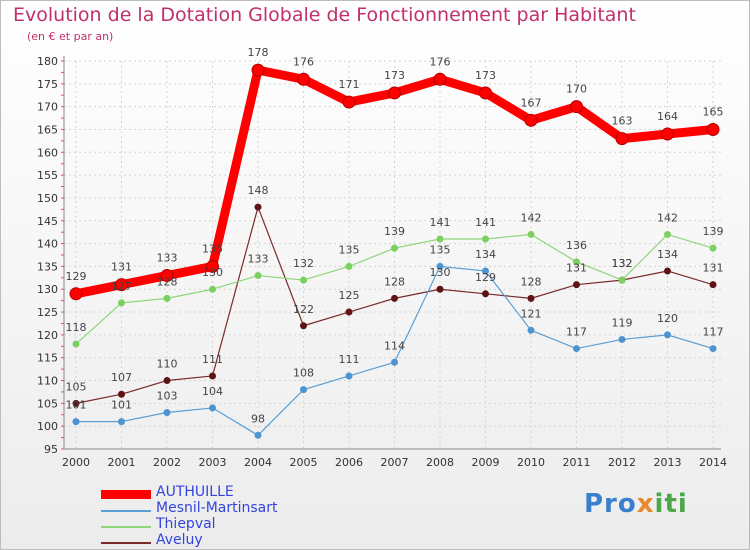 The width and height of the screenshot is (750, 550). Describe the element at coordinates (713, 231) in the screenshot. I see `data-label-thiepval: 139` at that location.